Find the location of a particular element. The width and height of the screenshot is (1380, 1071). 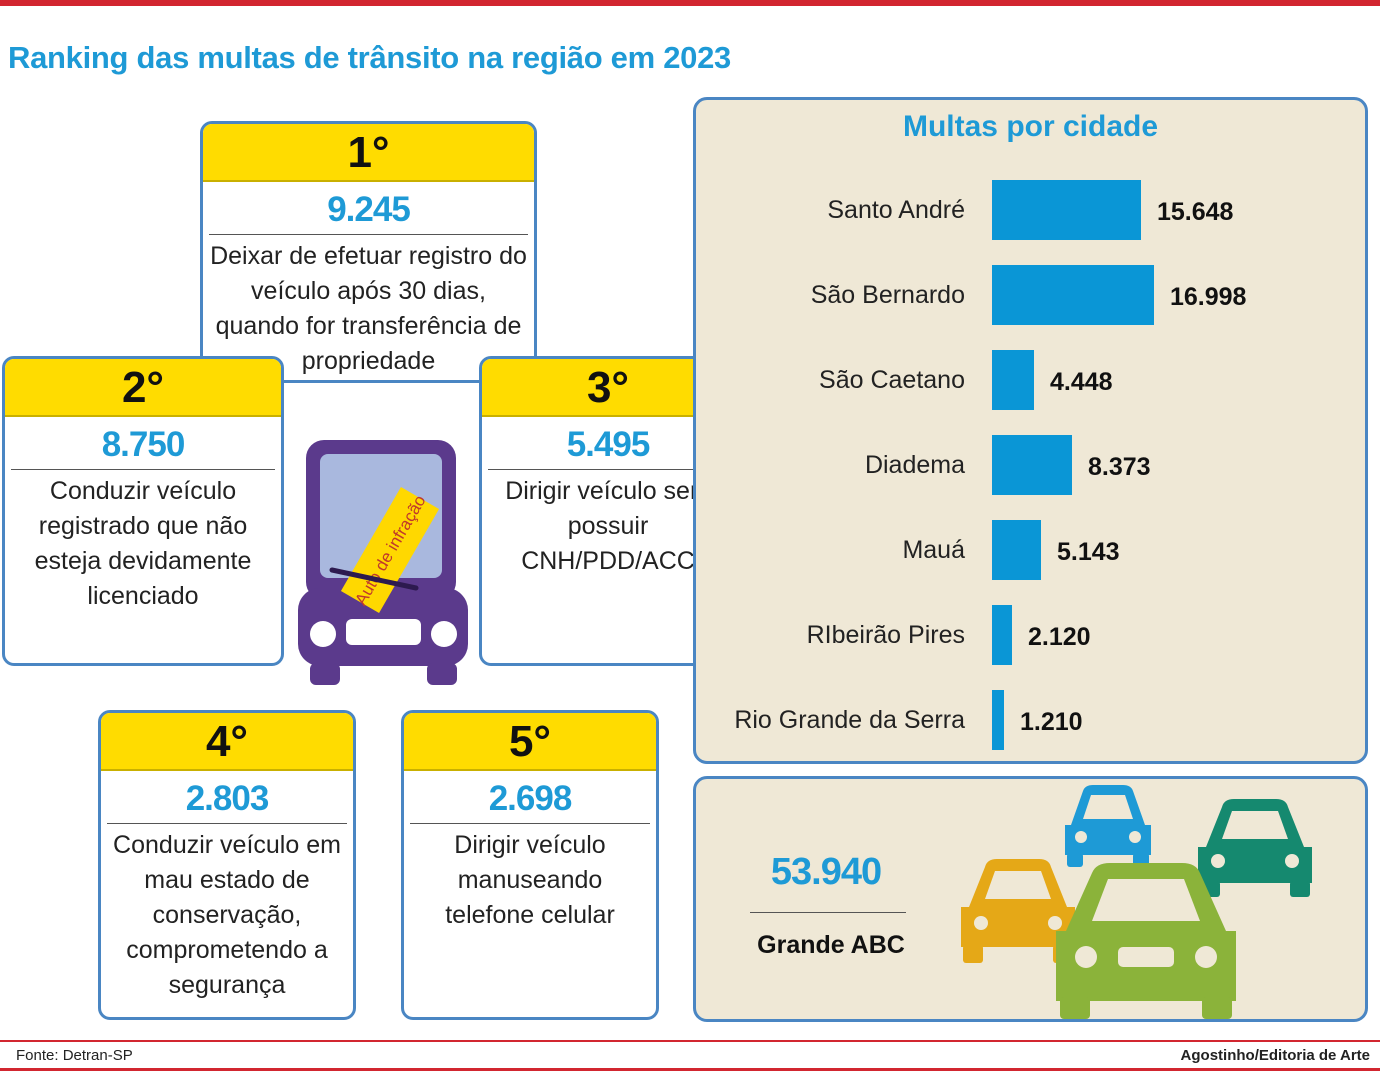

rank-value: 2.698 is located at coordinates (530, 798).